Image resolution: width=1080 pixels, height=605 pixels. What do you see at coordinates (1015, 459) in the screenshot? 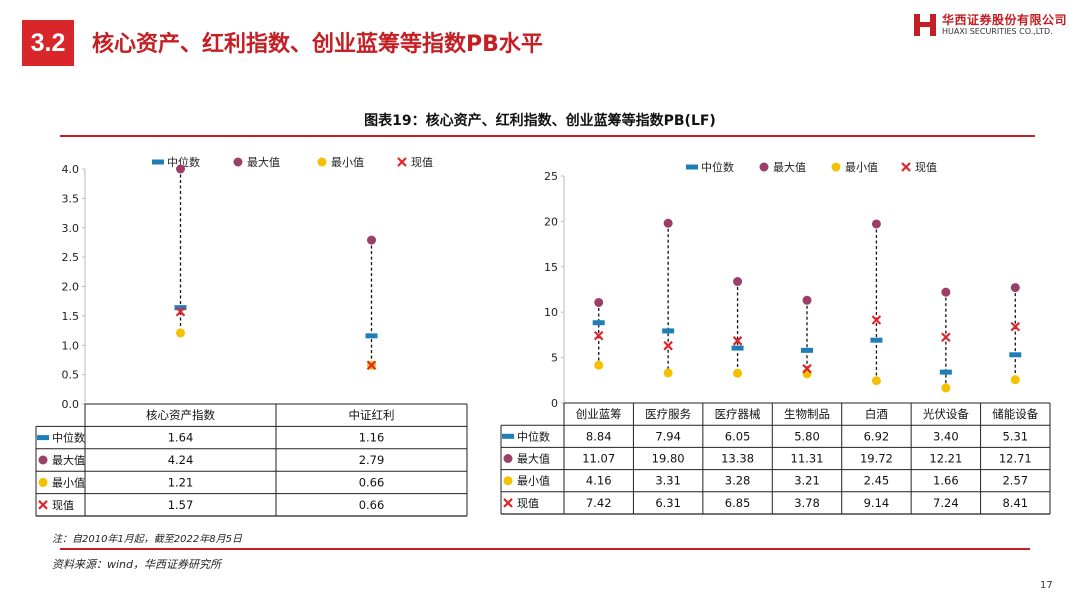
I see `table-value: 12.71` at bounding box center [1015, 459].